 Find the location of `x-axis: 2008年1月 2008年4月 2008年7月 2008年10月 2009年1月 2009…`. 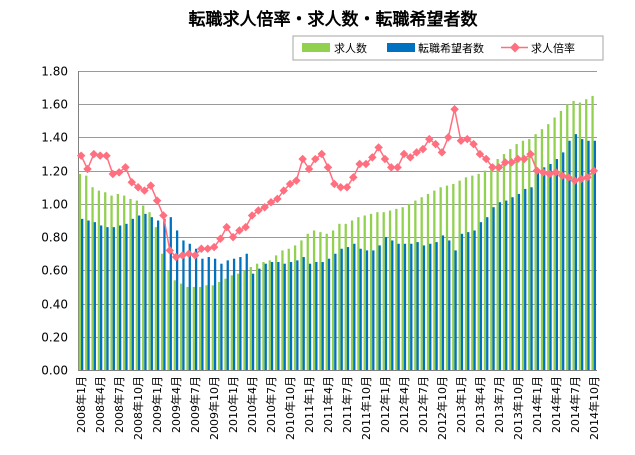

x-axis: 2008年1月 2008年4月 2008年7月 2008年10月 2009年1月 2009… is located at coordinates (337, 405).